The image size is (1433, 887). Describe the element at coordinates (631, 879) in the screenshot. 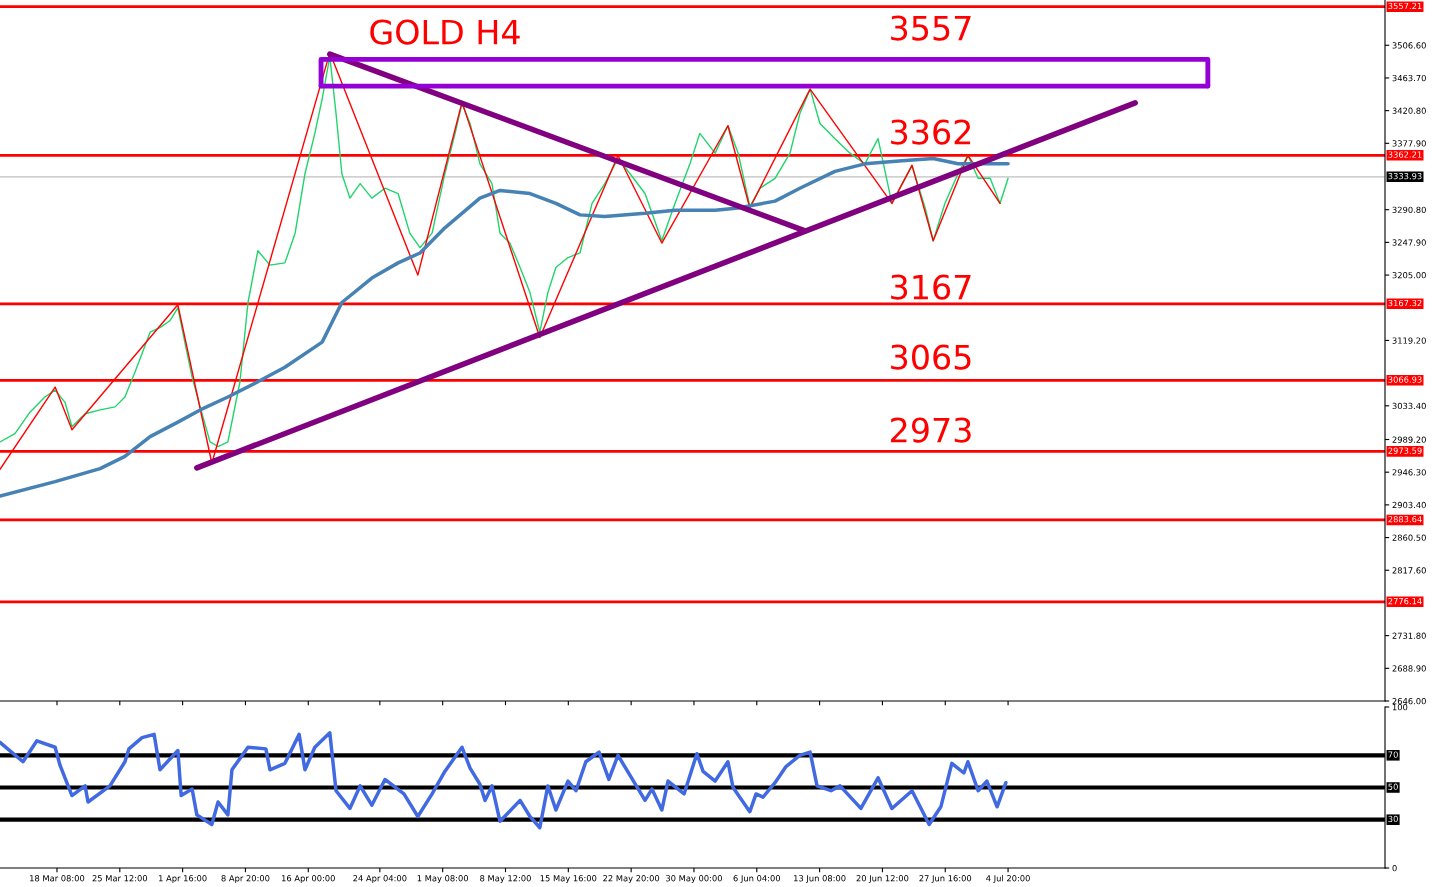

I see `x-tick-label: 22 May 20:00` at that location.